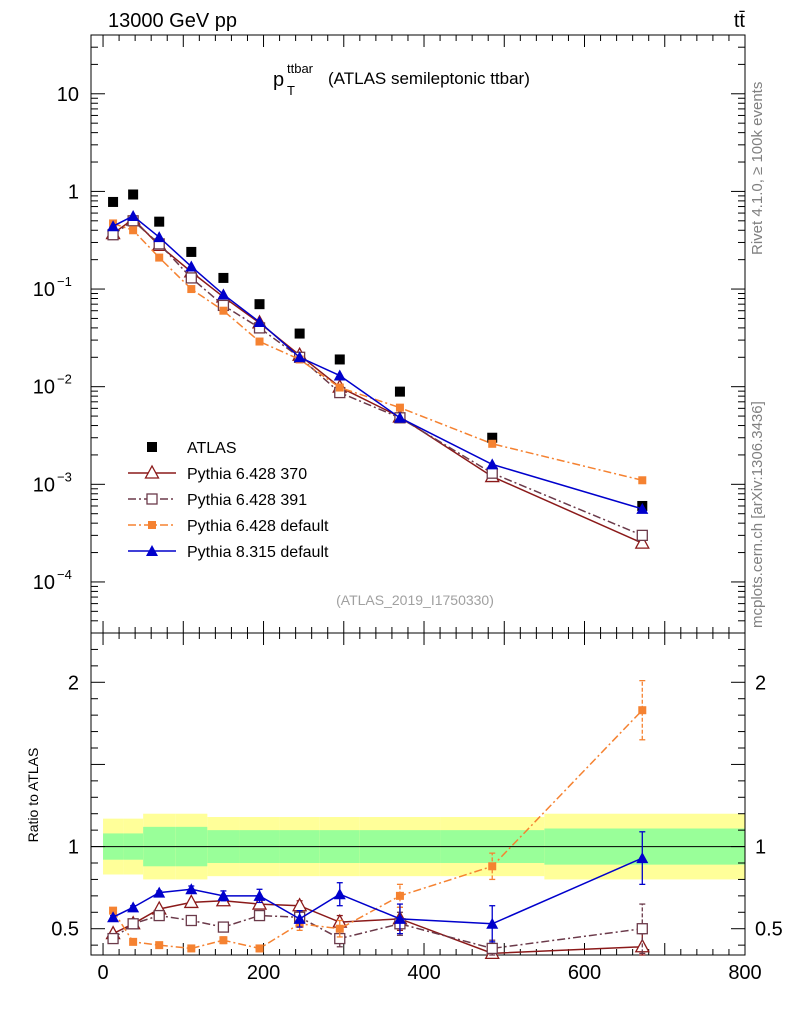 The height and width of the screenshot is (1024, 786). I want to click on ratio-y-tick-label: 2, so click(73, 683).